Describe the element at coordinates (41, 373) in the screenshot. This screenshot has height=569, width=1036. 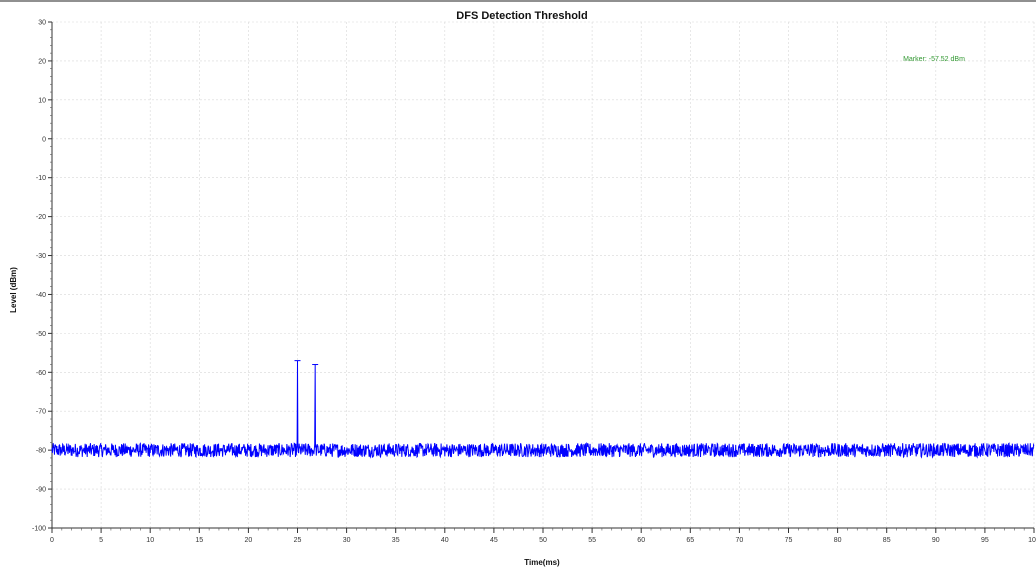
I see `y-tick-label: -60` at that location.